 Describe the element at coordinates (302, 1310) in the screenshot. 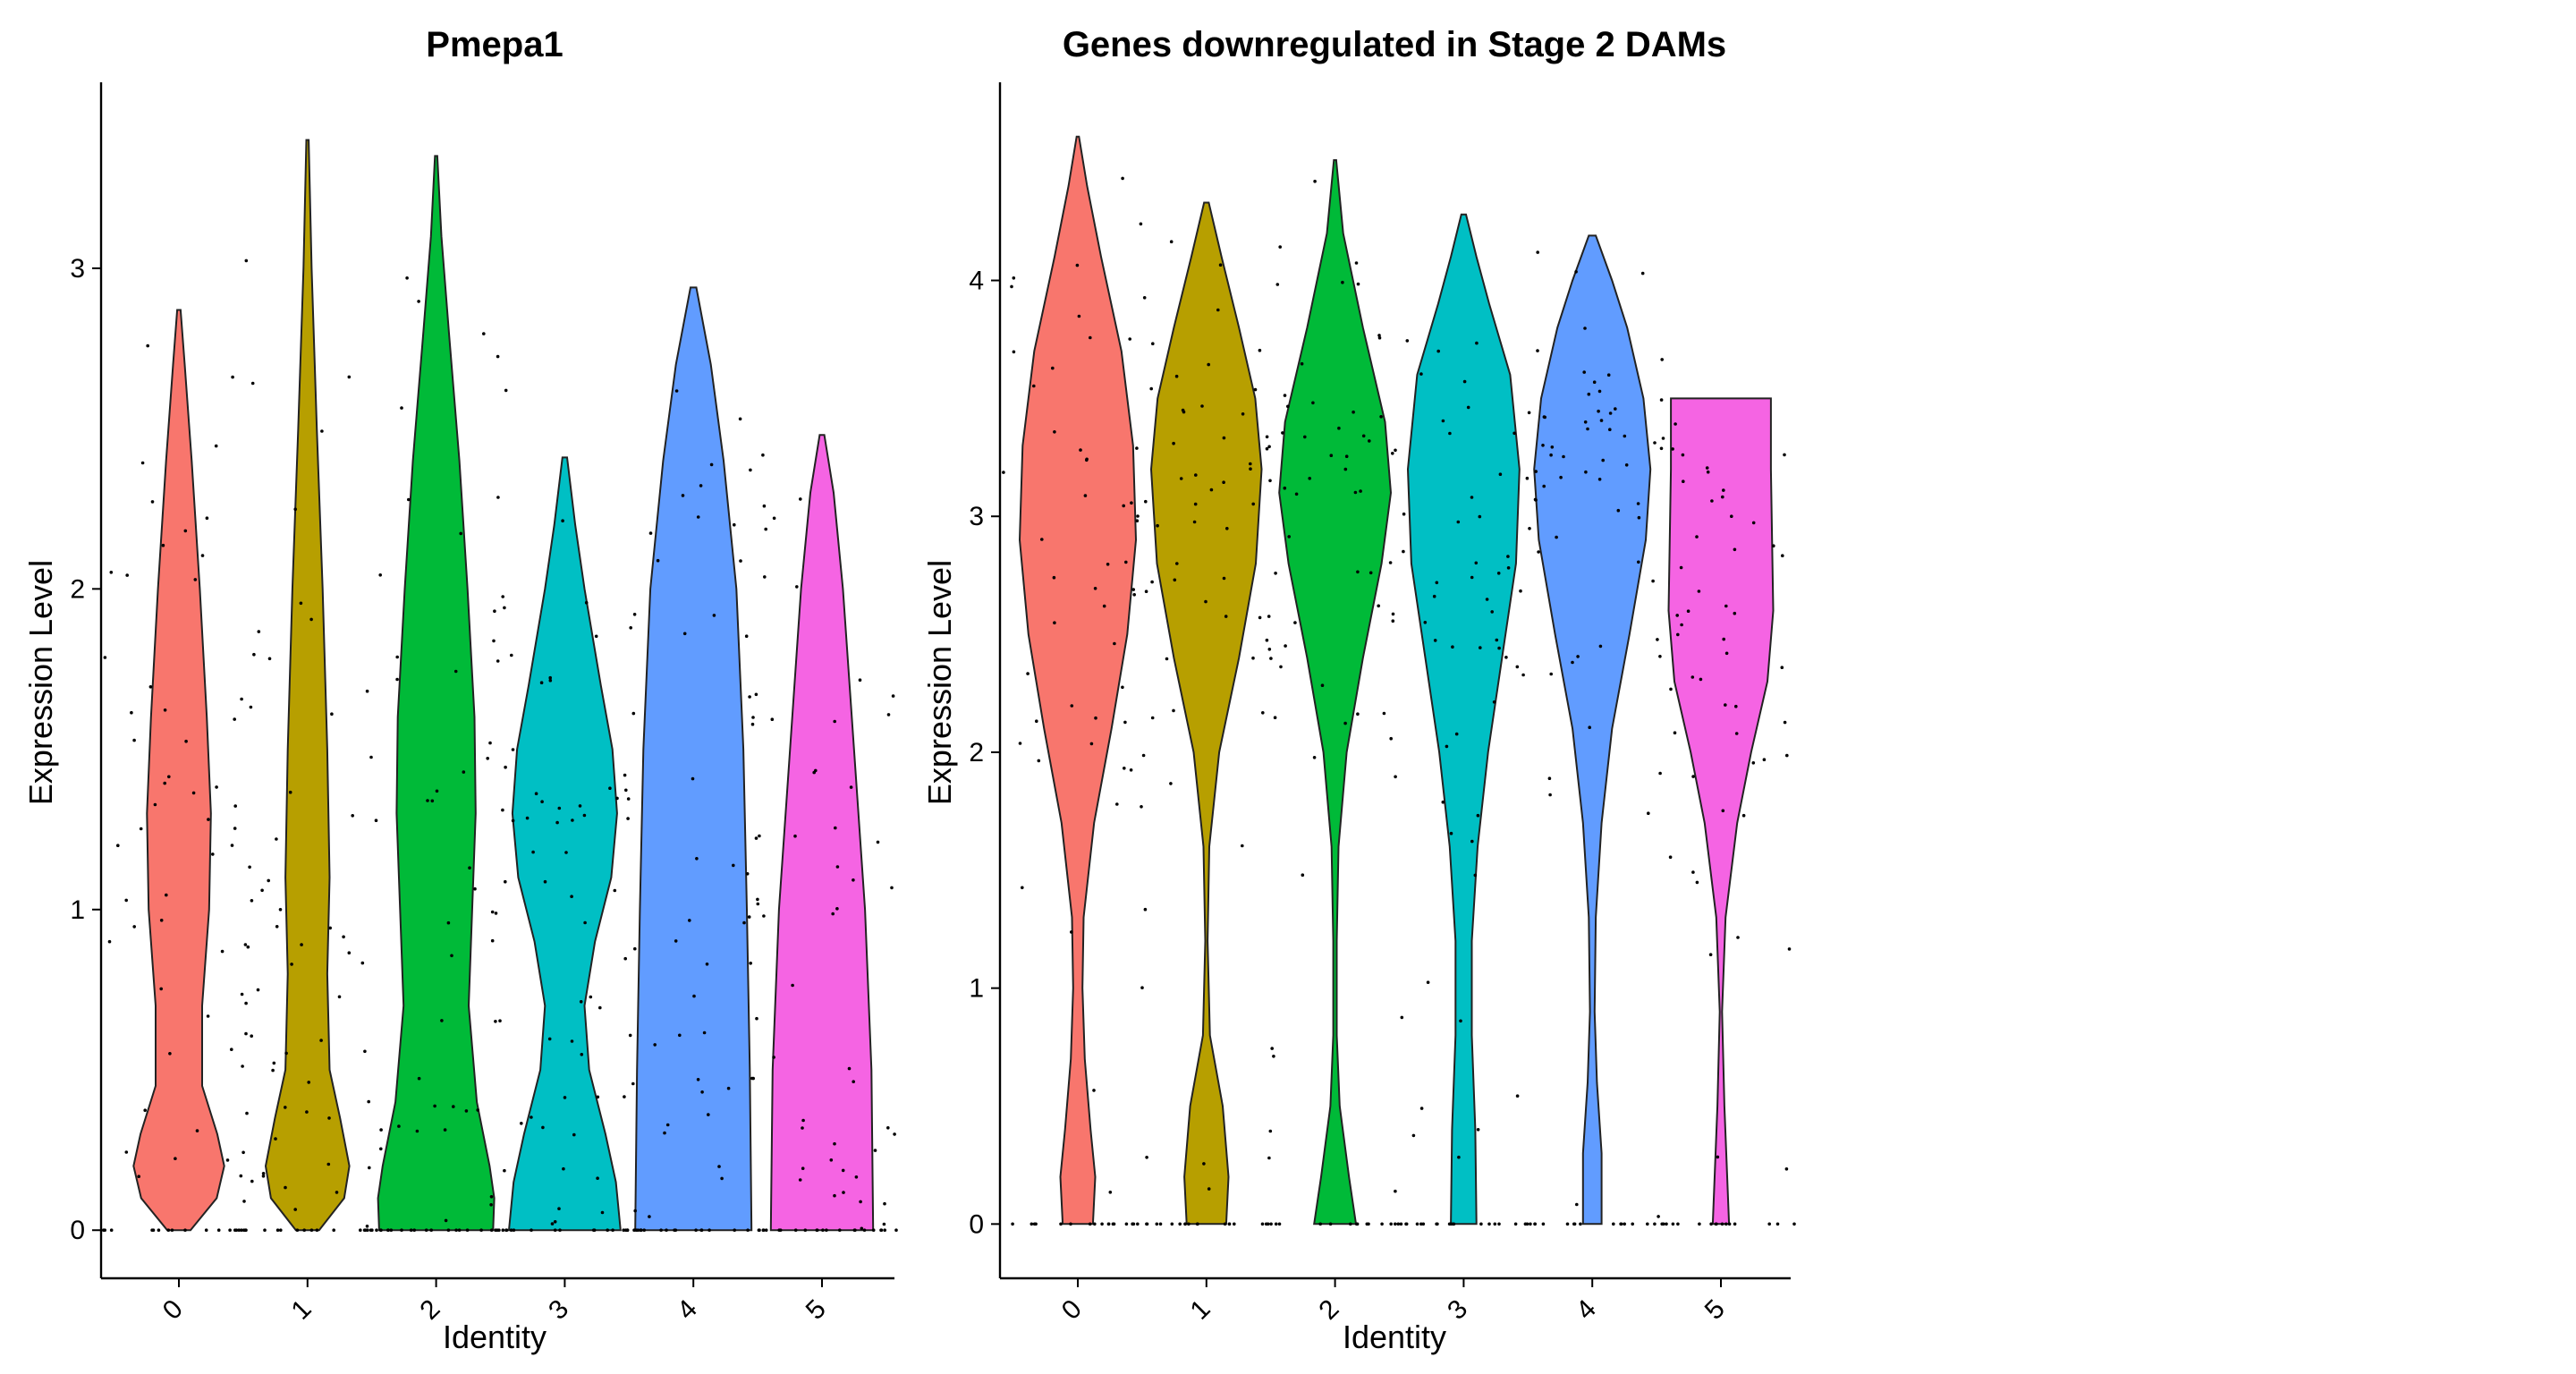

I see `x-tick-label: 1` at that location.